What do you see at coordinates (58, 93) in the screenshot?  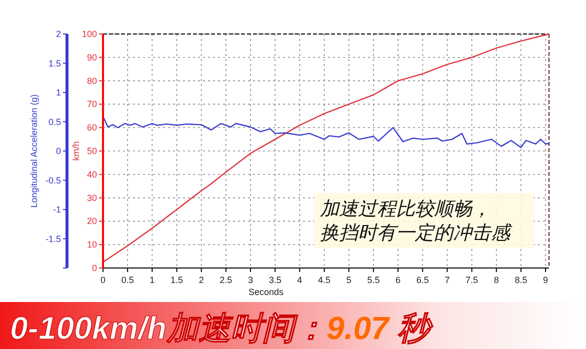 I see `y2-tick-label: 1` at bounding box center [58, 93].